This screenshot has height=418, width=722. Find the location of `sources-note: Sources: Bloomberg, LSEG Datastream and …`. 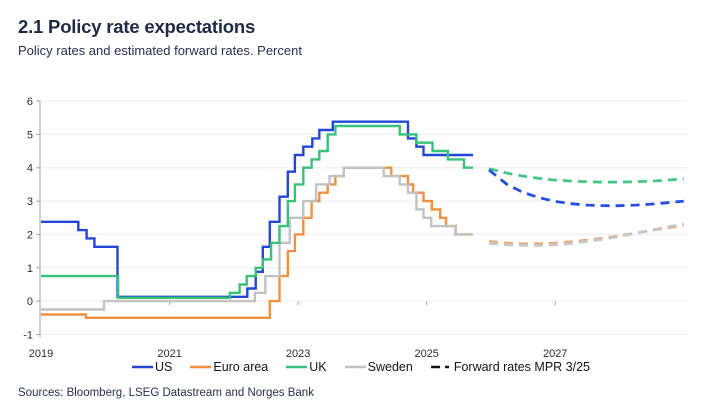

sources-note: Sources: Bloomberg, LSEG Datastream and … is located at coordinates (166, 393).